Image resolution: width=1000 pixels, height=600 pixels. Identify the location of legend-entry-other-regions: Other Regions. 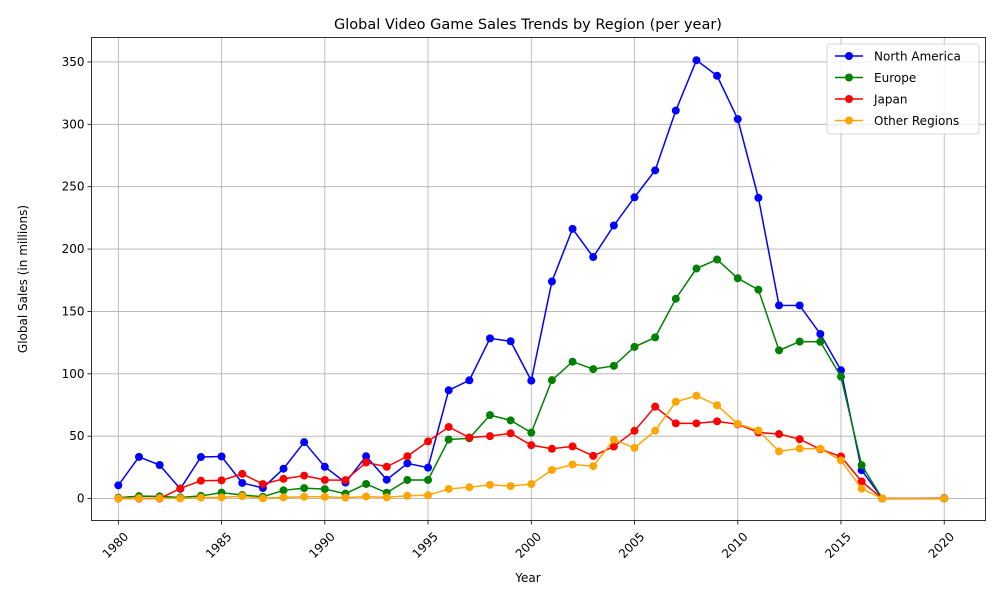
(897, 121).